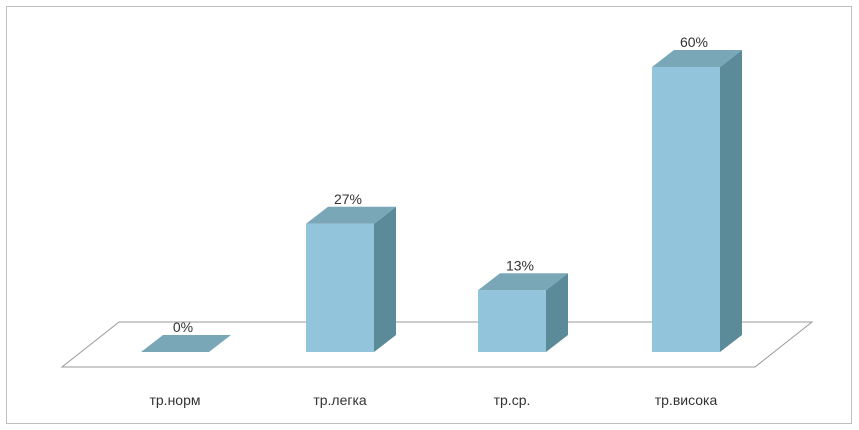 The image size is (859, 430). I want to click on data-label: 13%, so click(520, 265).